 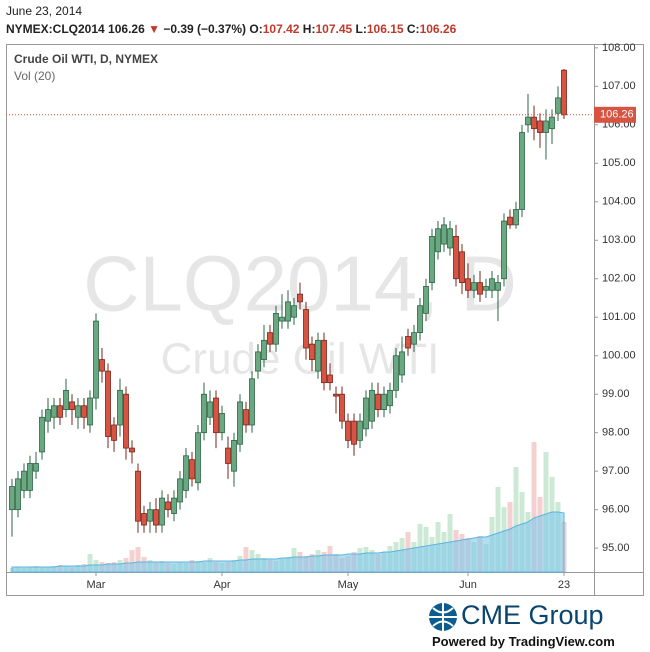 I want to click on symbol: NYMEX:CLQ2014, so click(x=55, y=29).